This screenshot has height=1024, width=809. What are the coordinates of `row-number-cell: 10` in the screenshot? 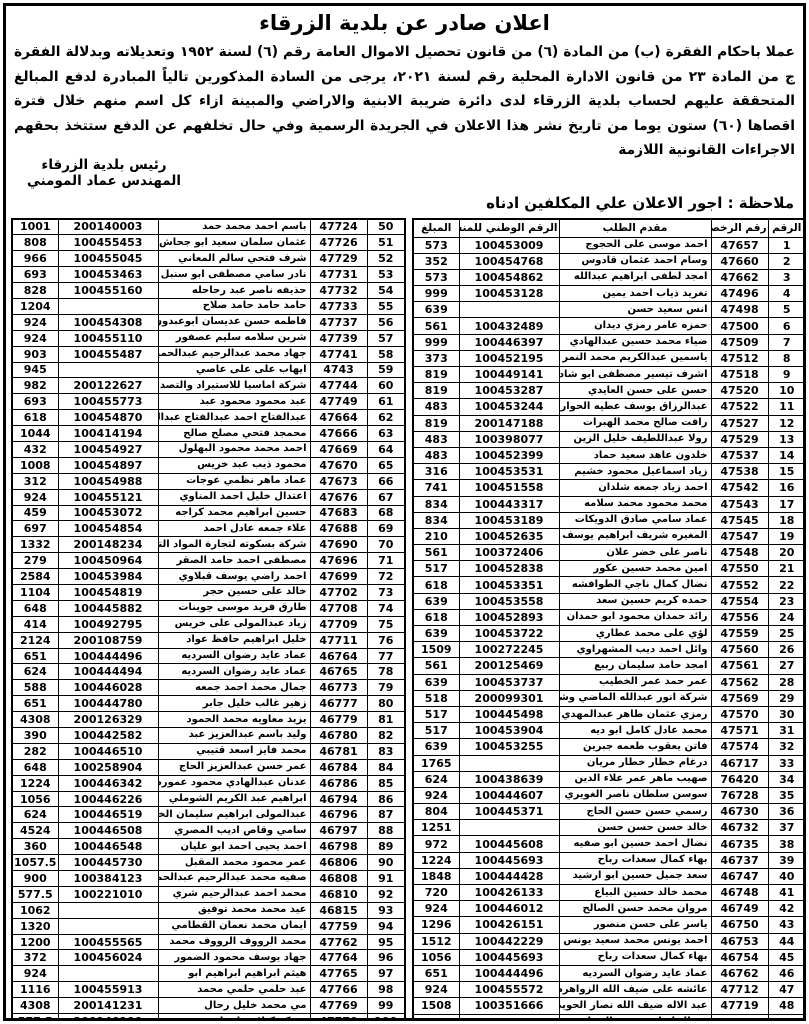 It's located at (785, 391).